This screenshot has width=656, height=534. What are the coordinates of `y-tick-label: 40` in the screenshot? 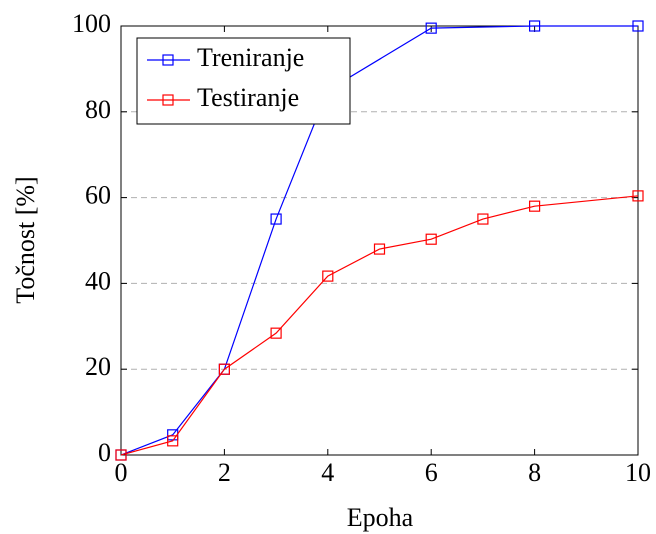 It's located at (98, 280).